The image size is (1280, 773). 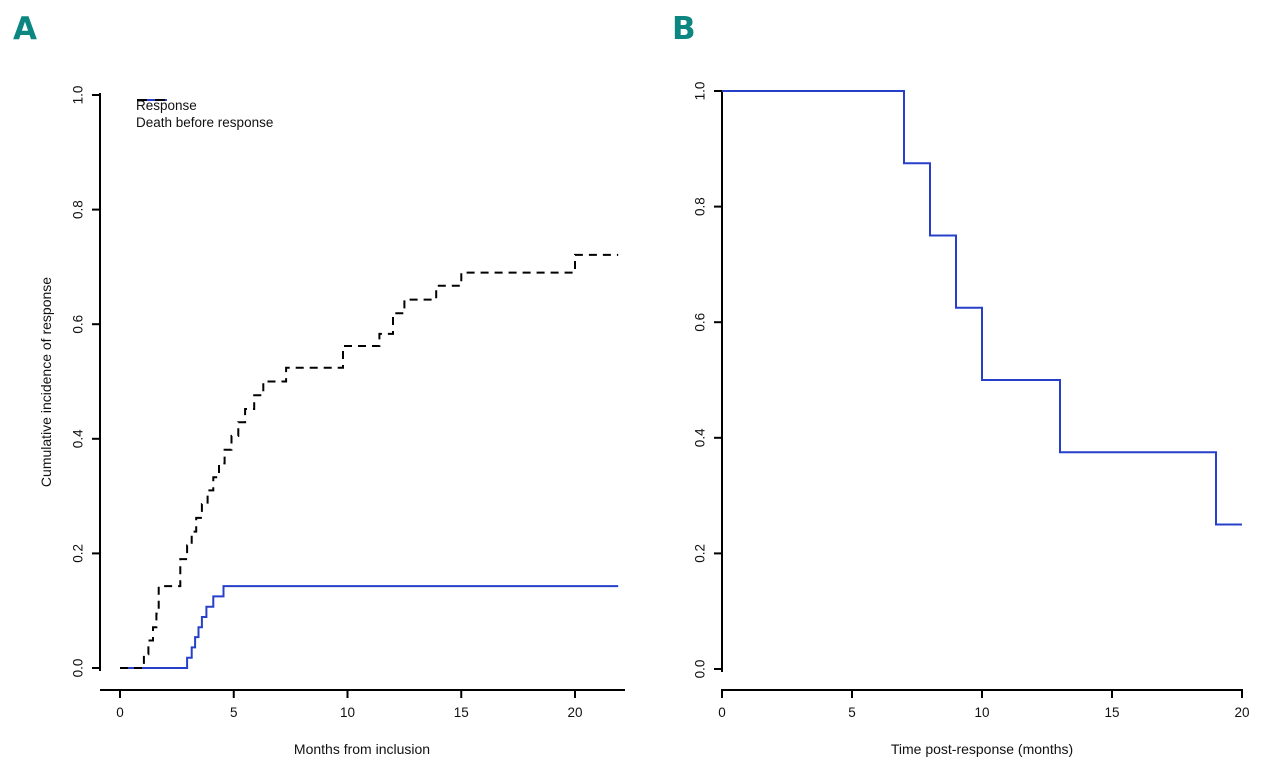 I want to click on panel-b-x-axis-title: Time post-response (months), so click(x=982, y=749).